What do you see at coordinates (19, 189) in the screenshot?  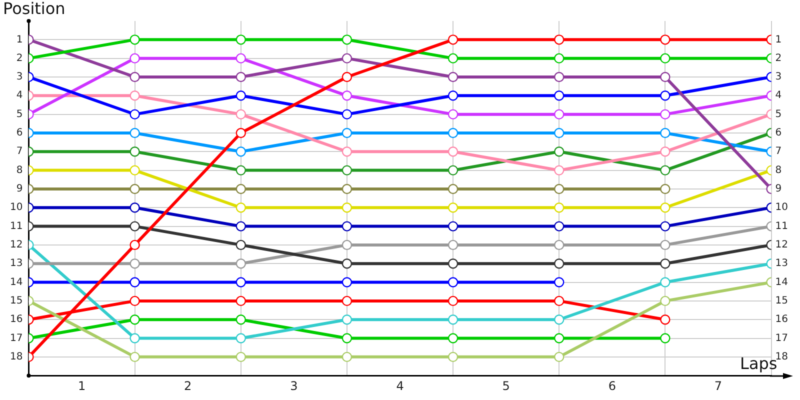 I see `y-tick-label: 9` at bounding box center [19, 189].